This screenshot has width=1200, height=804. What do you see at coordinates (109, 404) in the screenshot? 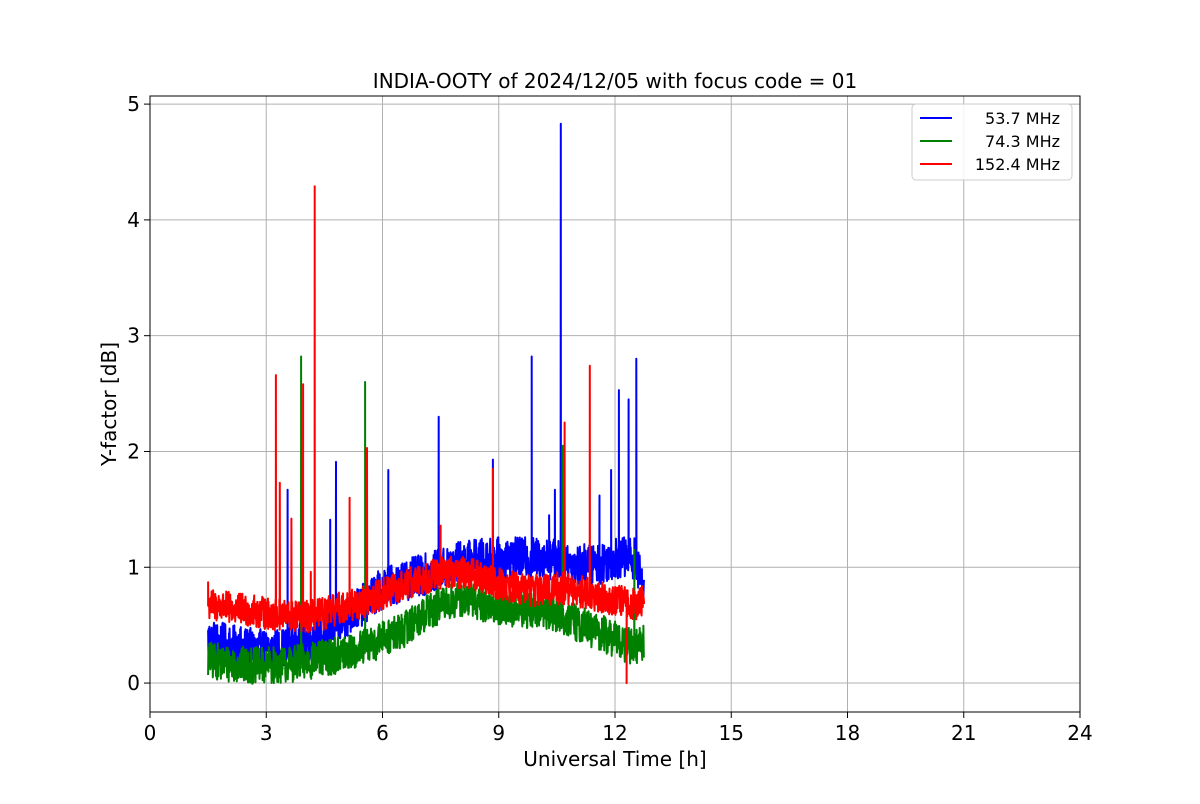
I see `y-axis-label: Y-factor [dB]` at bounding box center [109, 404].